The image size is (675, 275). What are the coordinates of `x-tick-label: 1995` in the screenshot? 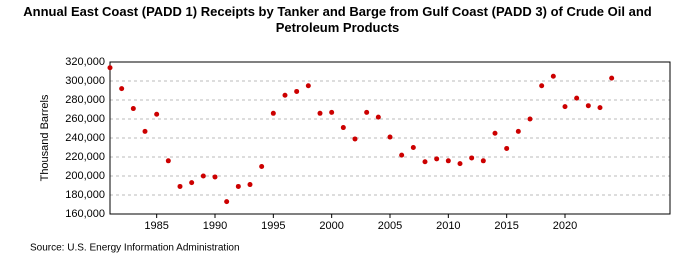 It's located at (273, 226).